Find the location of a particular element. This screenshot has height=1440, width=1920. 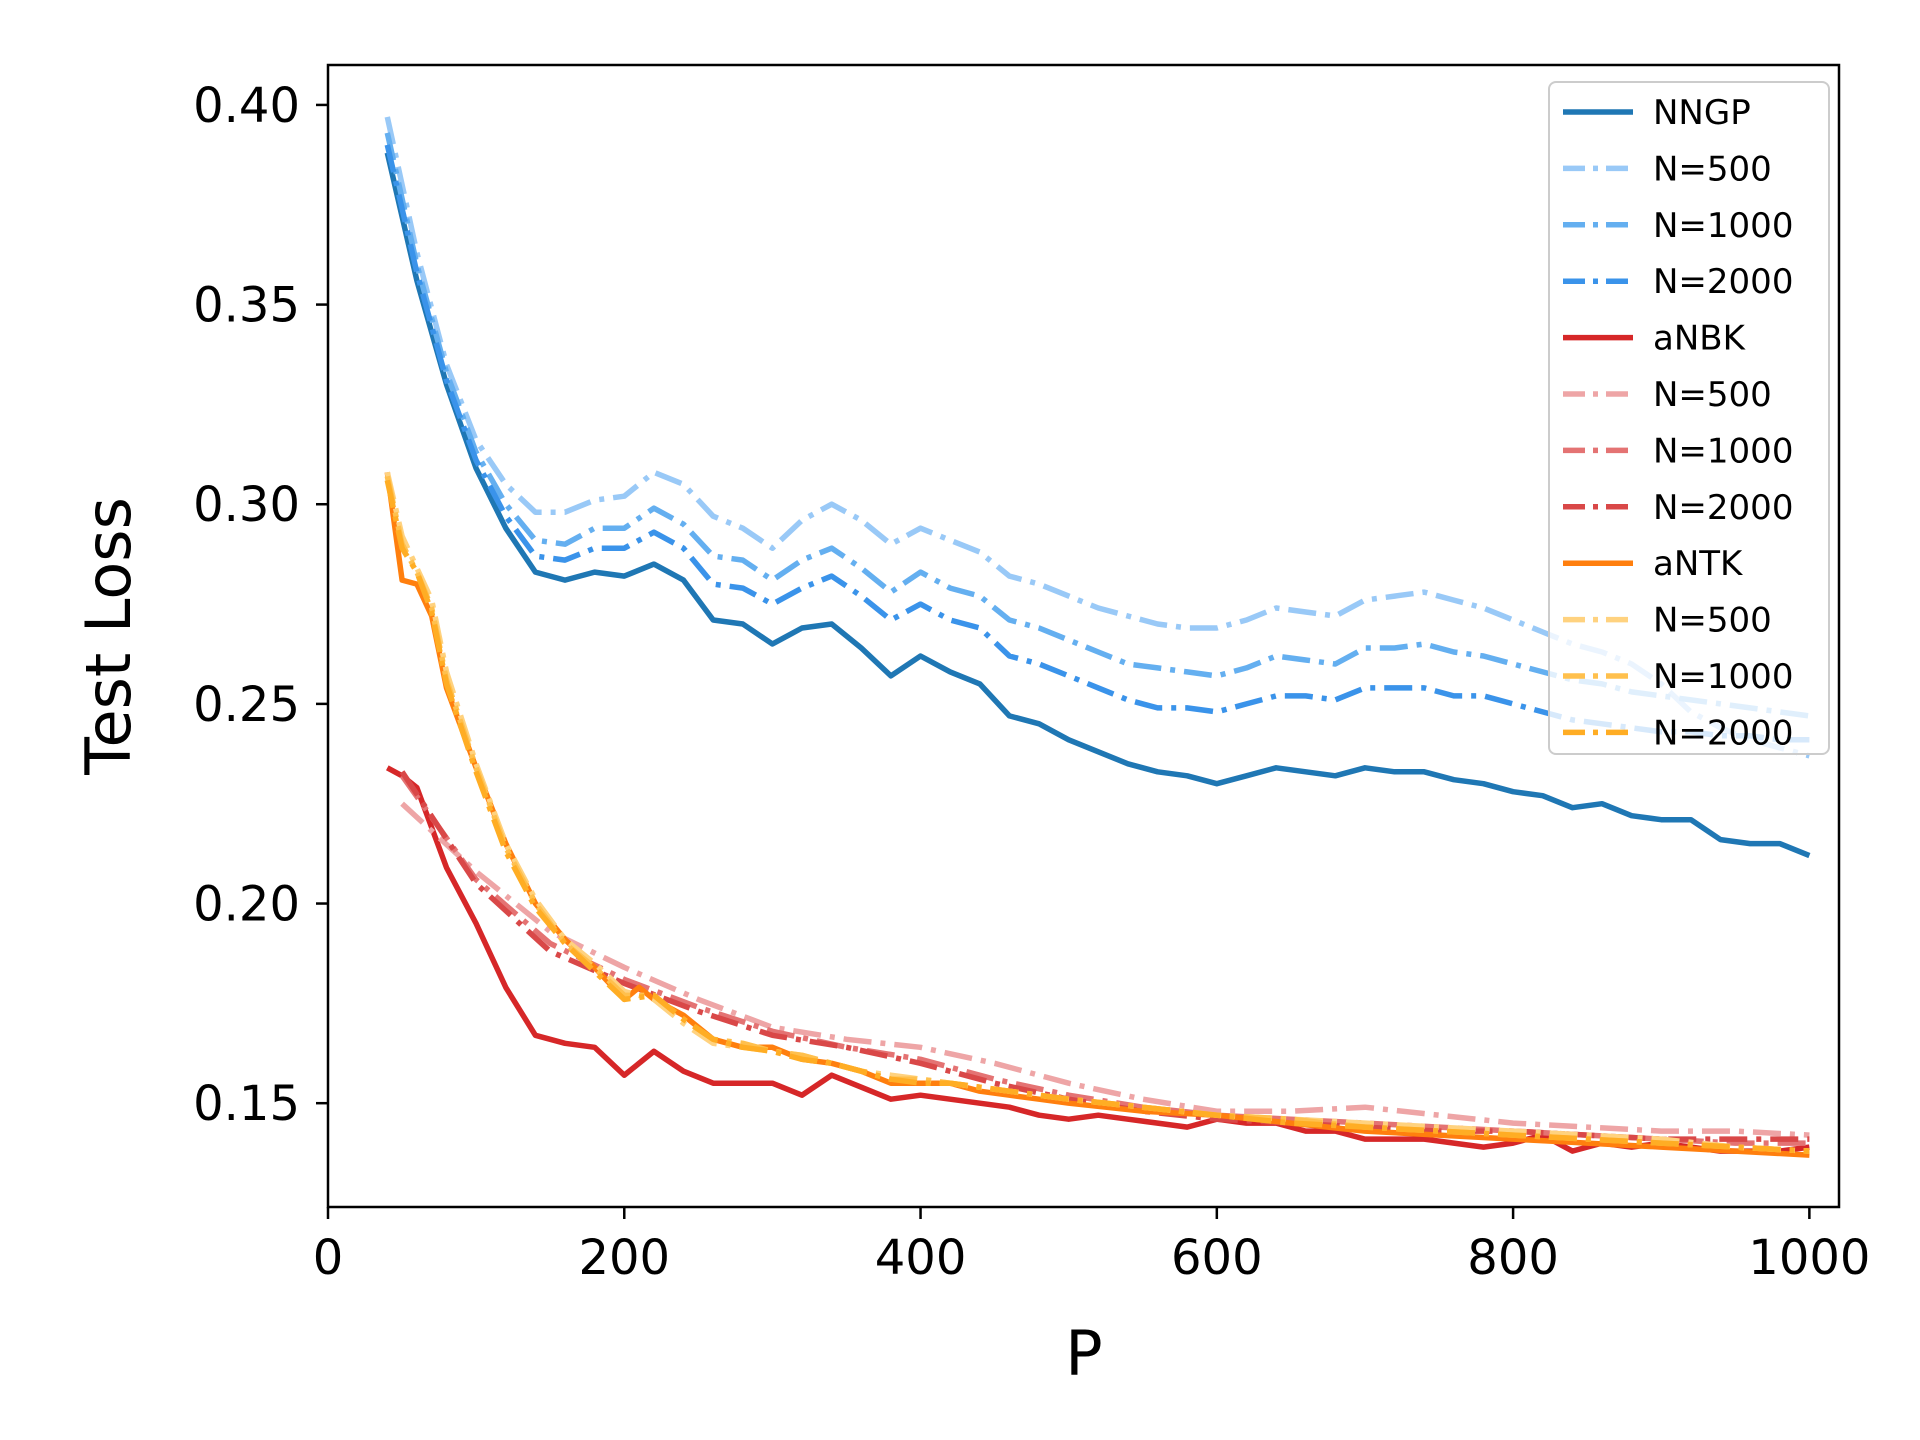

legend-box is located at coordinates (1689, 418).